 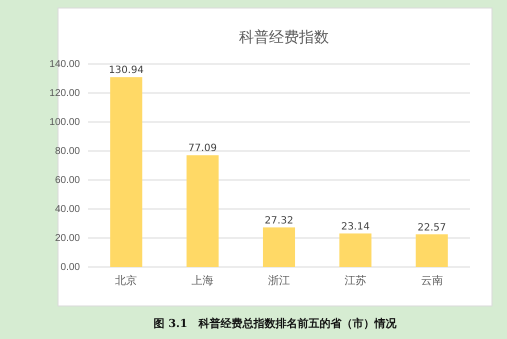 What do you see at coordinates (279, 280) in the screenshot?
I see `x-tick-label: 浙江` at bounding box center [279, 280].